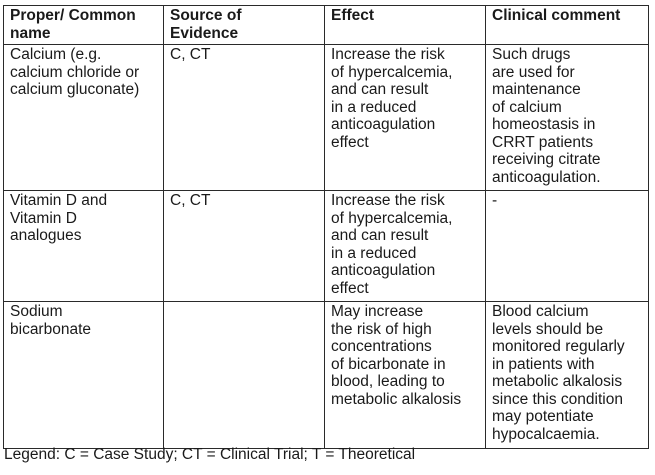 This screenshot has width=655, height=475. What do you see at coordinates (83, 246) in the screenshot?
I see `row-name: Vitamin D and Vitamin D analogues` at bounding box center [83, 246].